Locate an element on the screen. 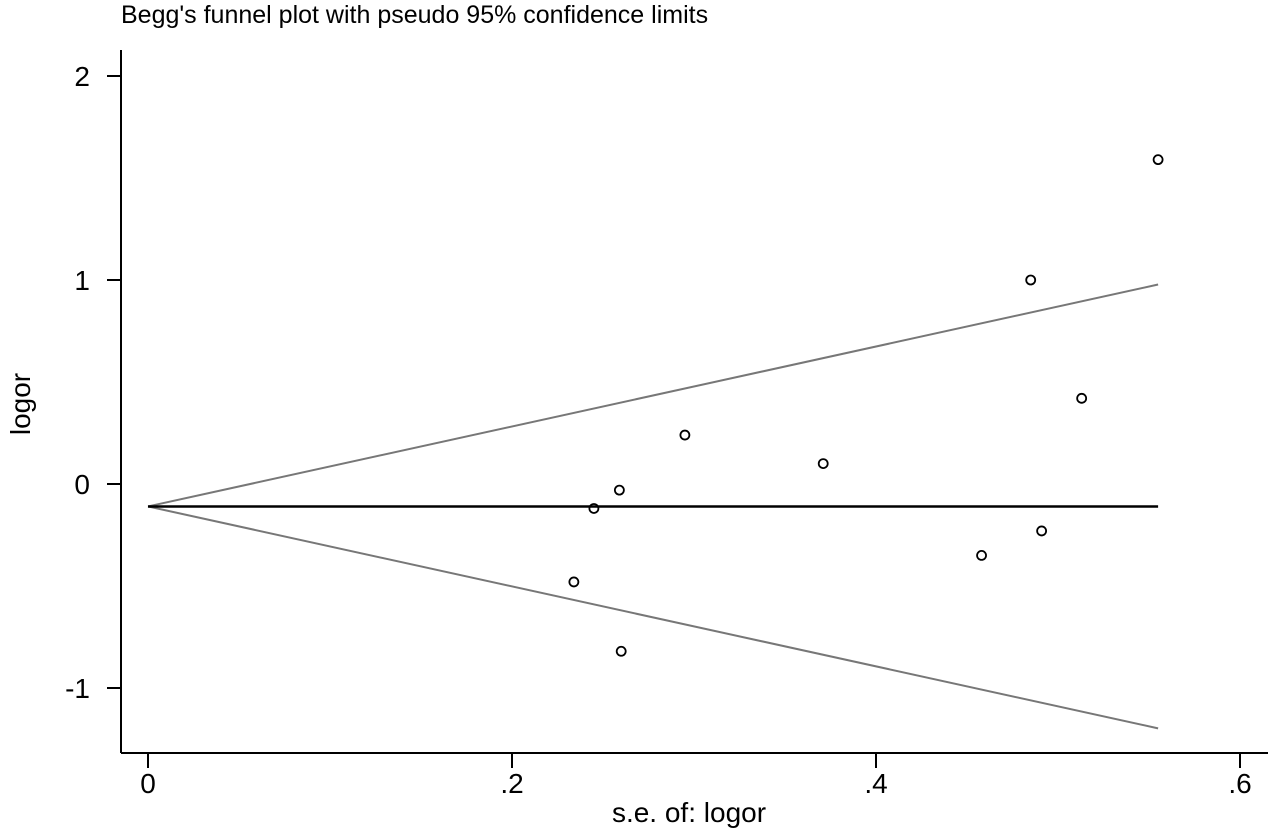  y-tick-label: 1 is located at coordinates (82, 280).